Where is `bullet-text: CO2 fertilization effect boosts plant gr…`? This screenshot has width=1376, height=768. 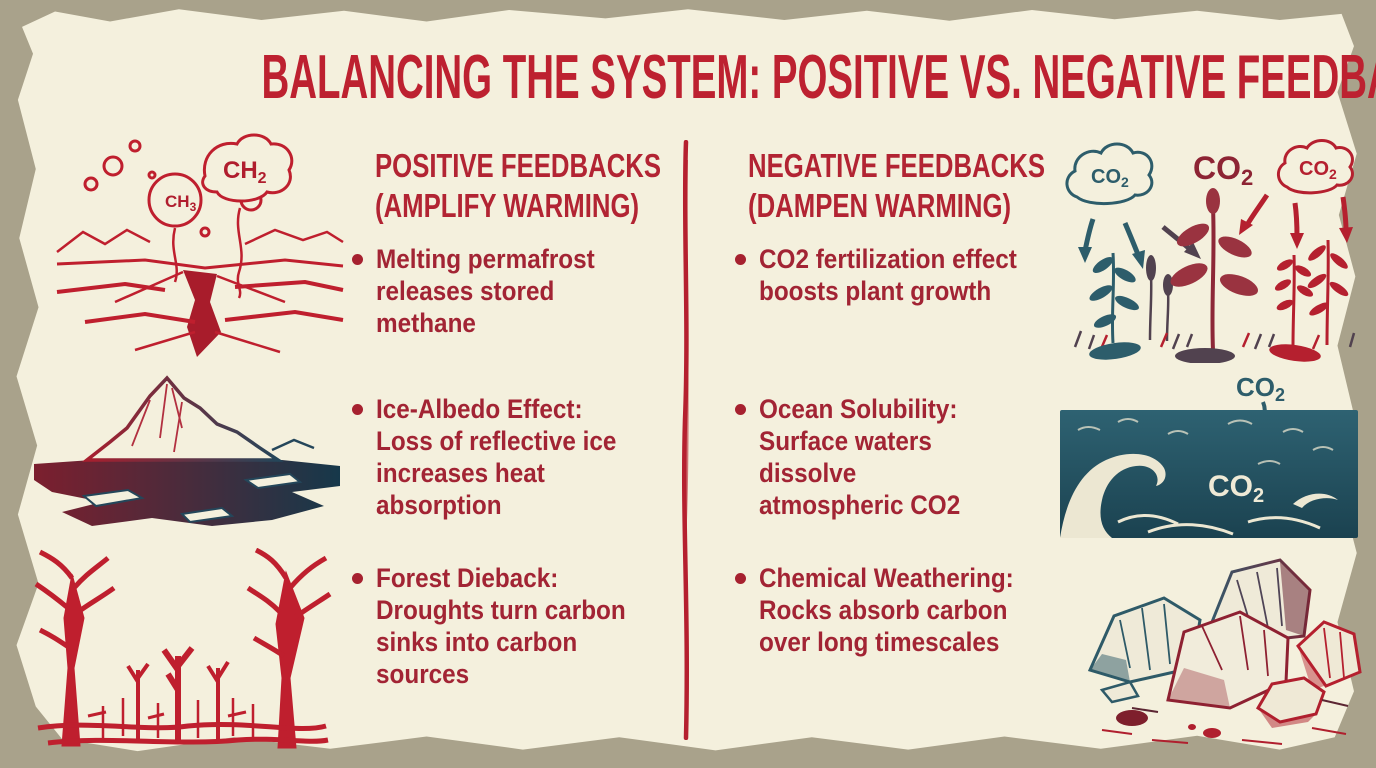 bullet-text: CO2 fertilization effect boosts plant gr… is located at coordinates (888, 275).